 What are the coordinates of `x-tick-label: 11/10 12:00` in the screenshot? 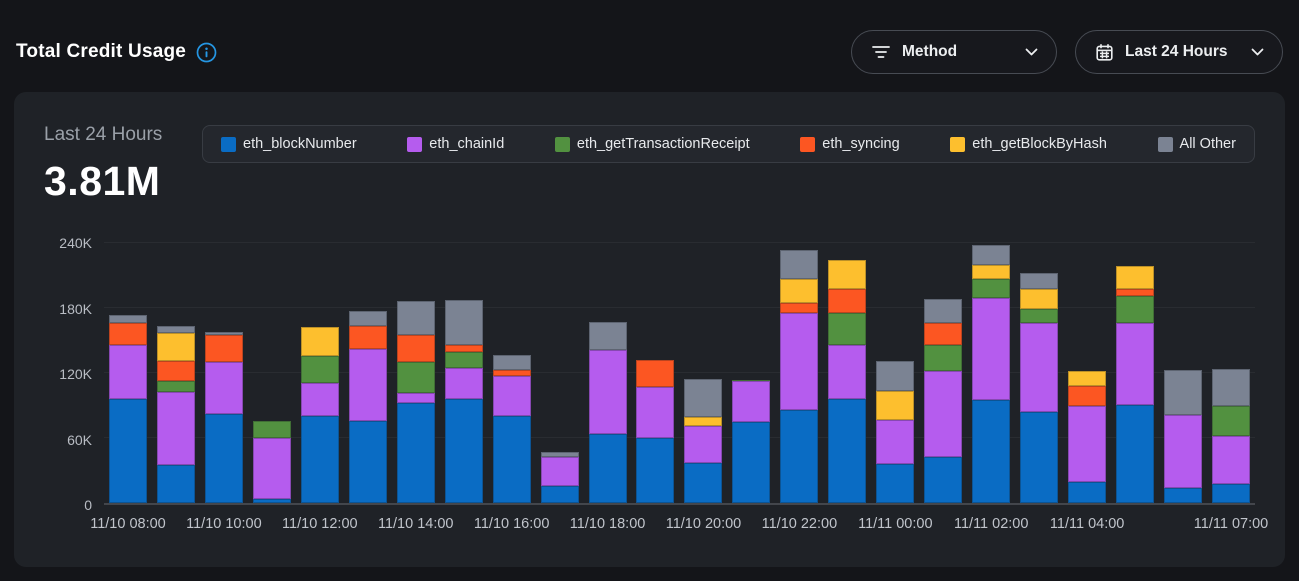 It's located at (320, 524).